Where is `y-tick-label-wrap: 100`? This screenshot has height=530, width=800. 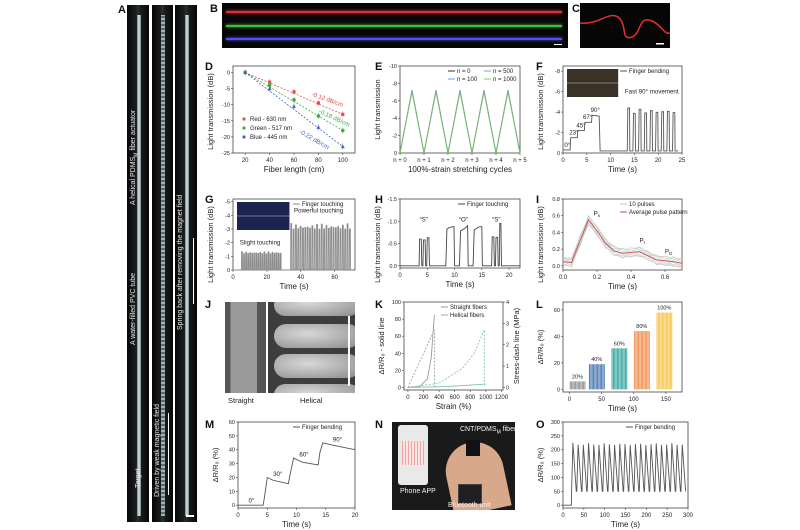
y-tick-label-wrap: 100 is located at coordinates (555, 478).